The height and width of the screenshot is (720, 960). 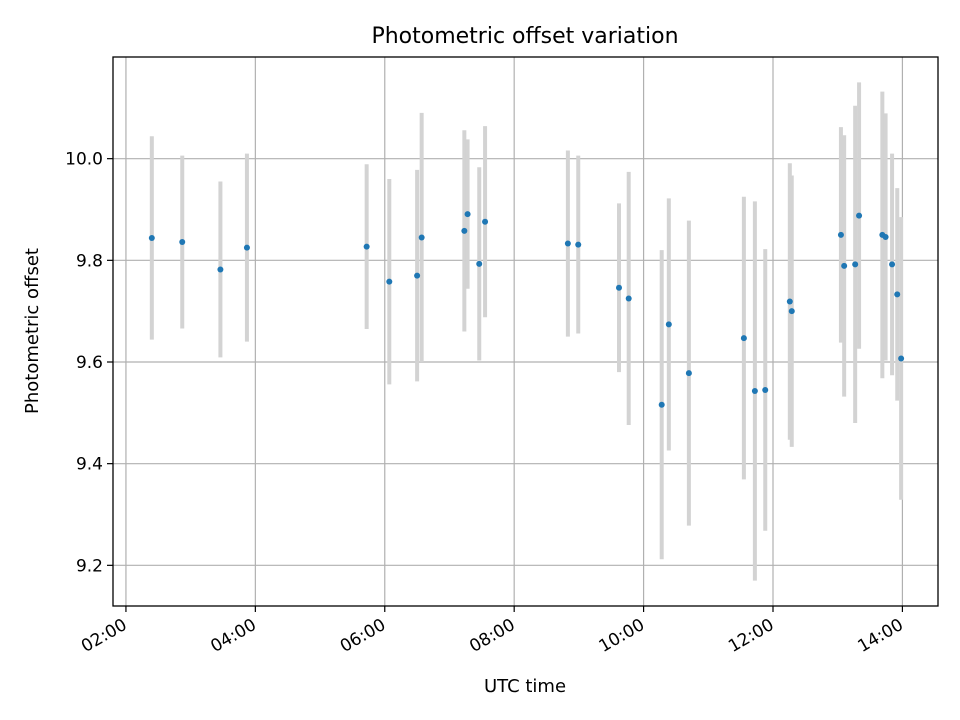 I want to click on y-axis-ticks: 9.2 9.4 9.6 9.8 10.0, so click(x=89, y=363).